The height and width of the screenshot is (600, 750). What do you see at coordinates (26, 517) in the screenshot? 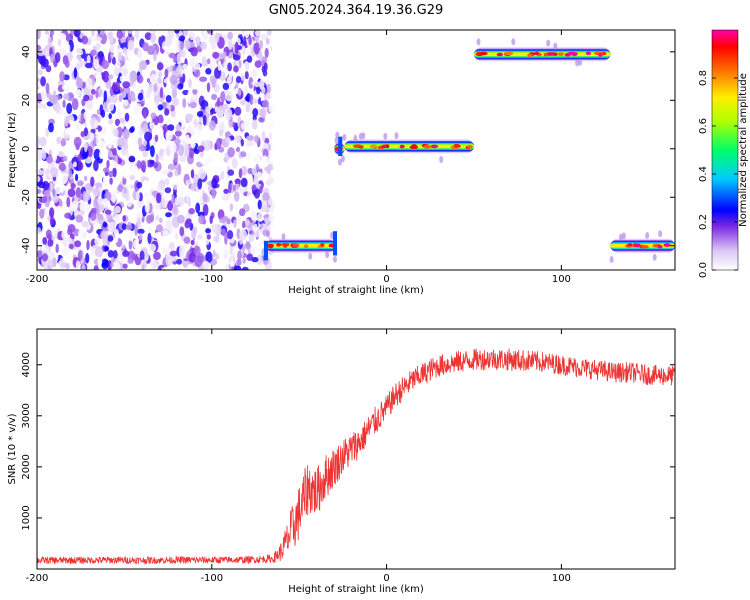
I see `snr-y-tick-label: 1000` at bounding box center [26, 517].